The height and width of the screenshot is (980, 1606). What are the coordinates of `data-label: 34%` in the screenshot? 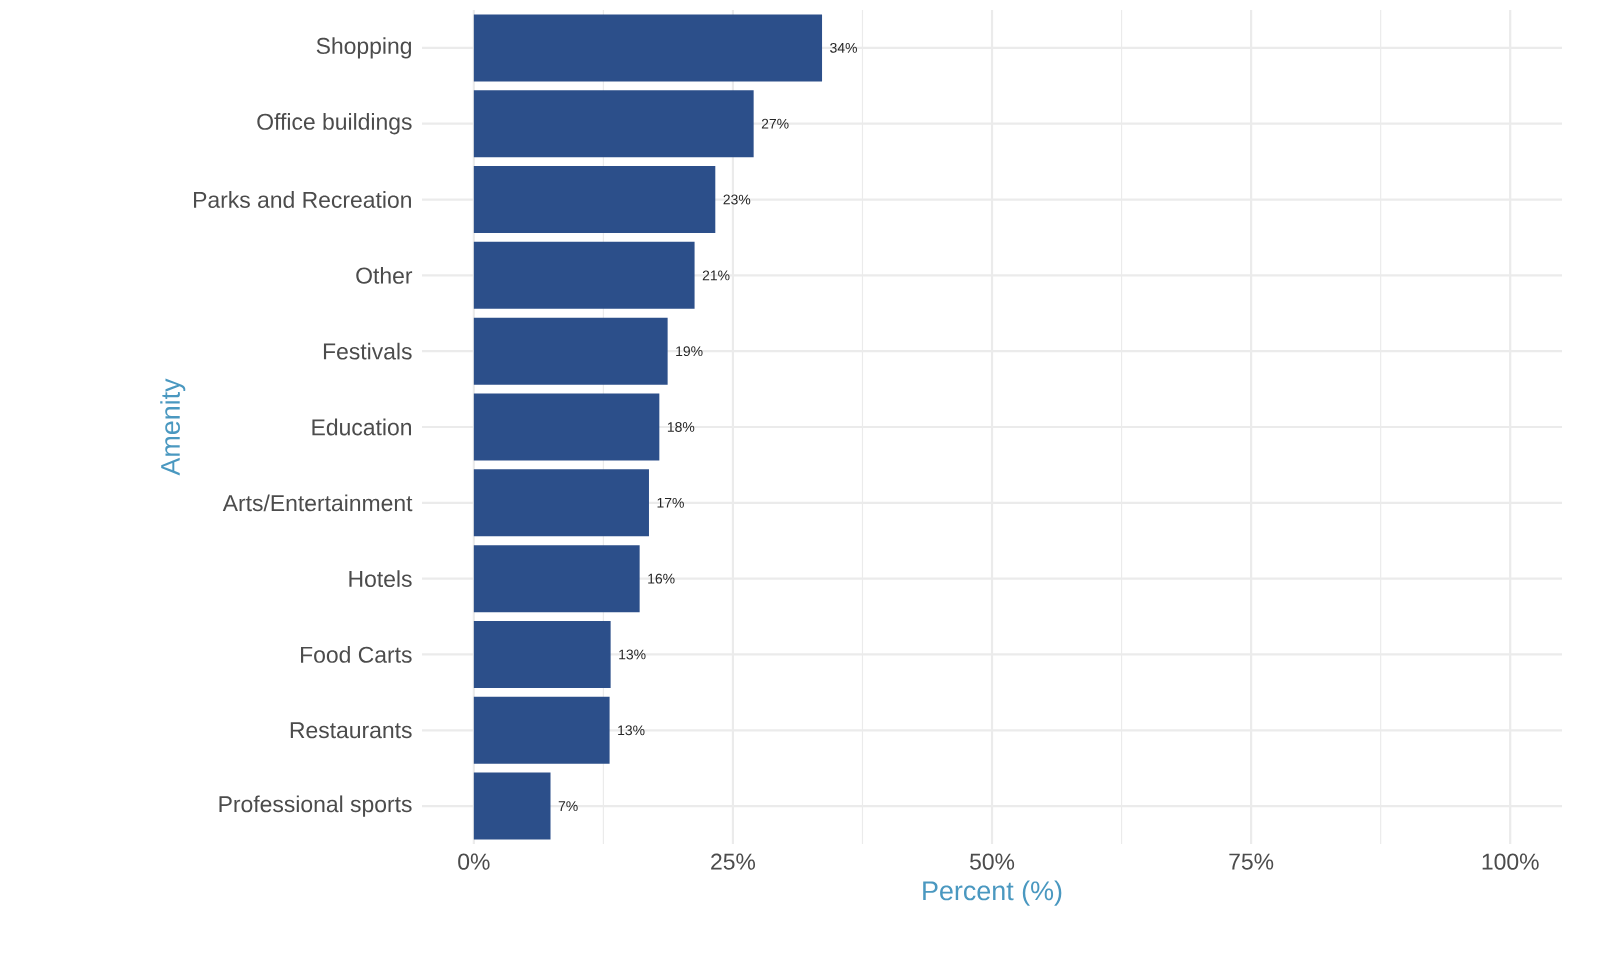 It's located at (843, 47).